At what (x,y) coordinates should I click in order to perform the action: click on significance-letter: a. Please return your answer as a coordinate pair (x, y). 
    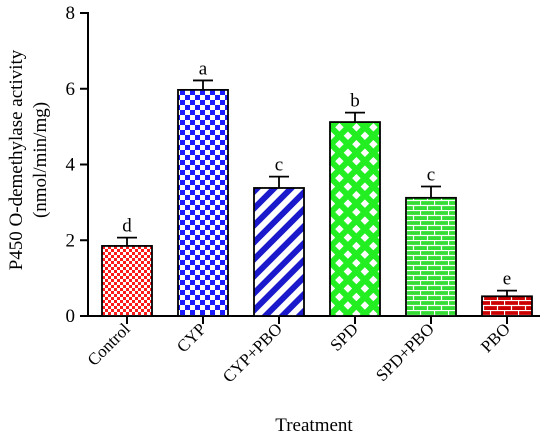
    Looking at the image, I should click on (203, 68).